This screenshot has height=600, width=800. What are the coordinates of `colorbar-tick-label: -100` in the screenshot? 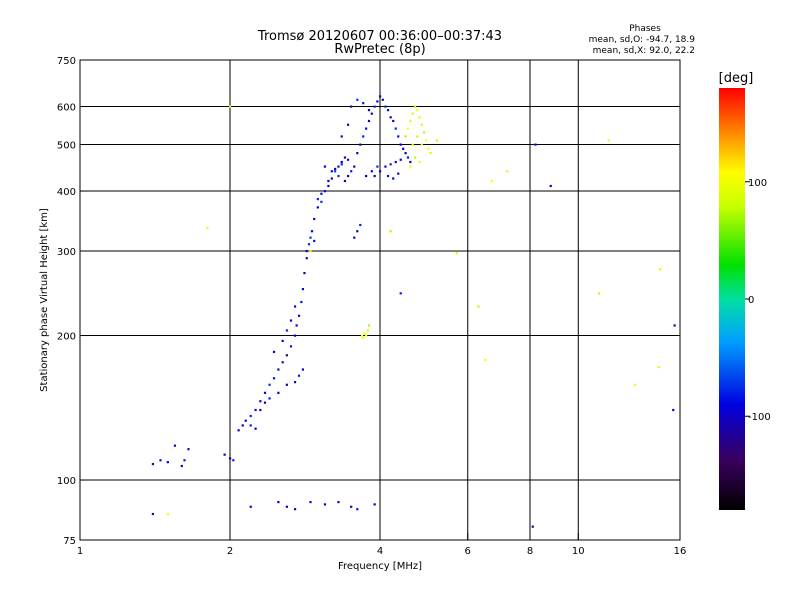 It's located at (759, 417).